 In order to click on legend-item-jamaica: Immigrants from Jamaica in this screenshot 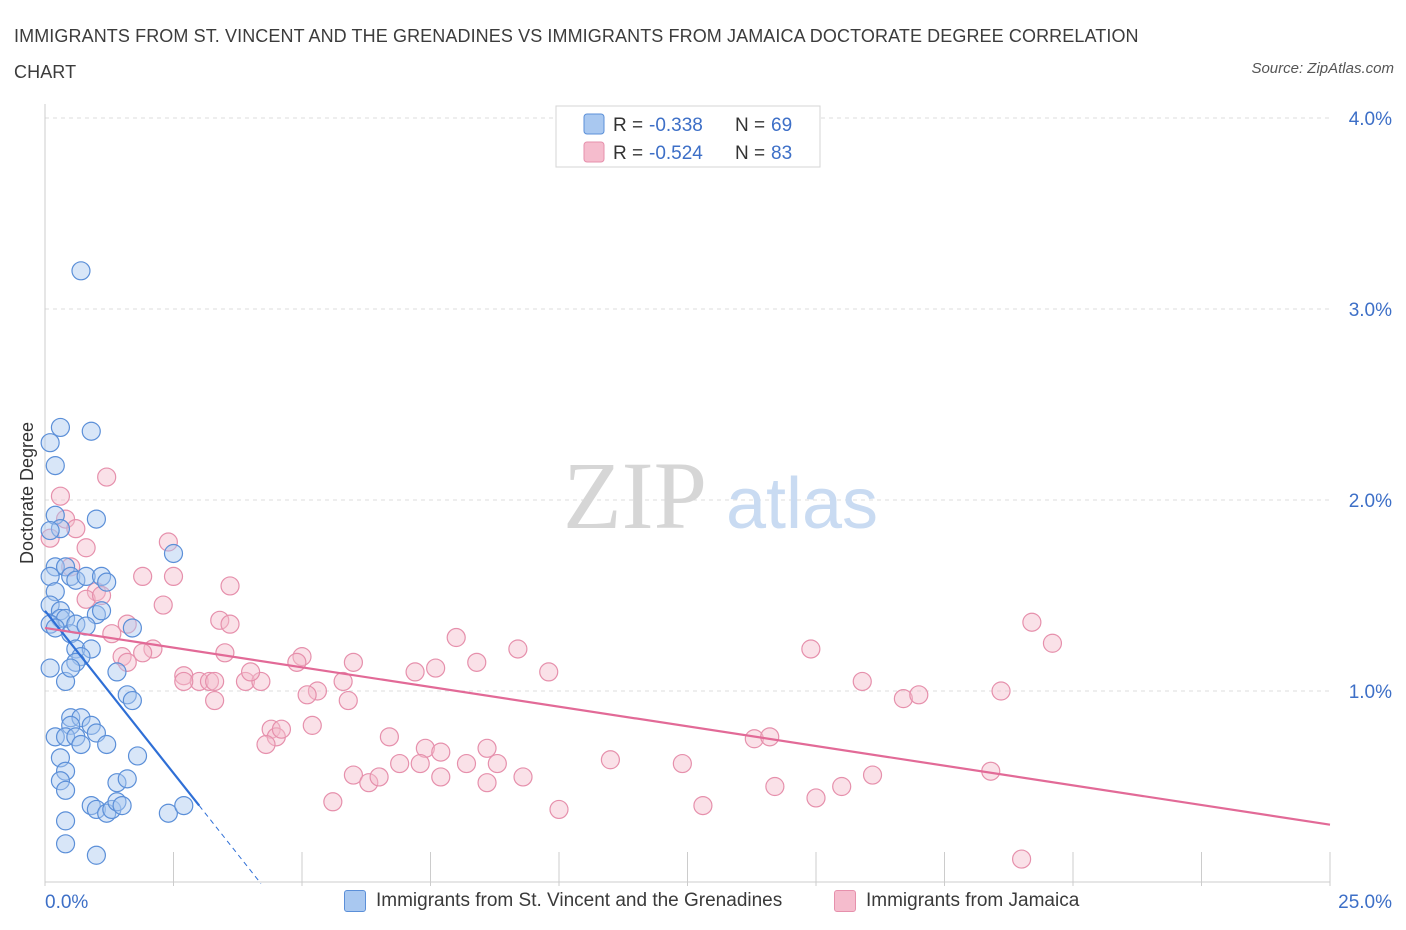, I will do `click(956, 901)`.